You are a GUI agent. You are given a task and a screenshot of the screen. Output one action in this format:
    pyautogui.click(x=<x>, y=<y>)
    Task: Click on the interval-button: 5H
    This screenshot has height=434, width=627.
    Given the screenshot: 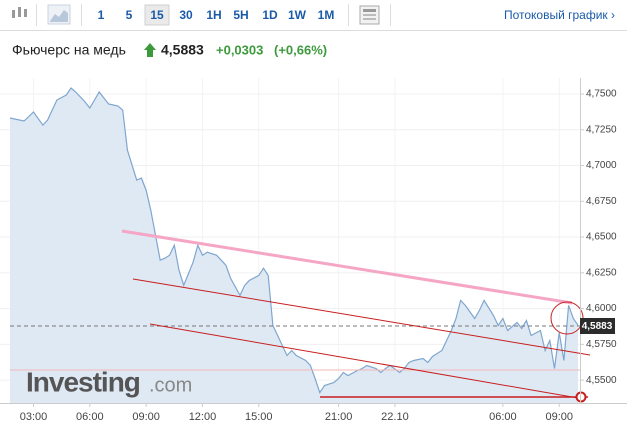 What is the action you would take?
    pyautogui.click(x=240, y=15)
    